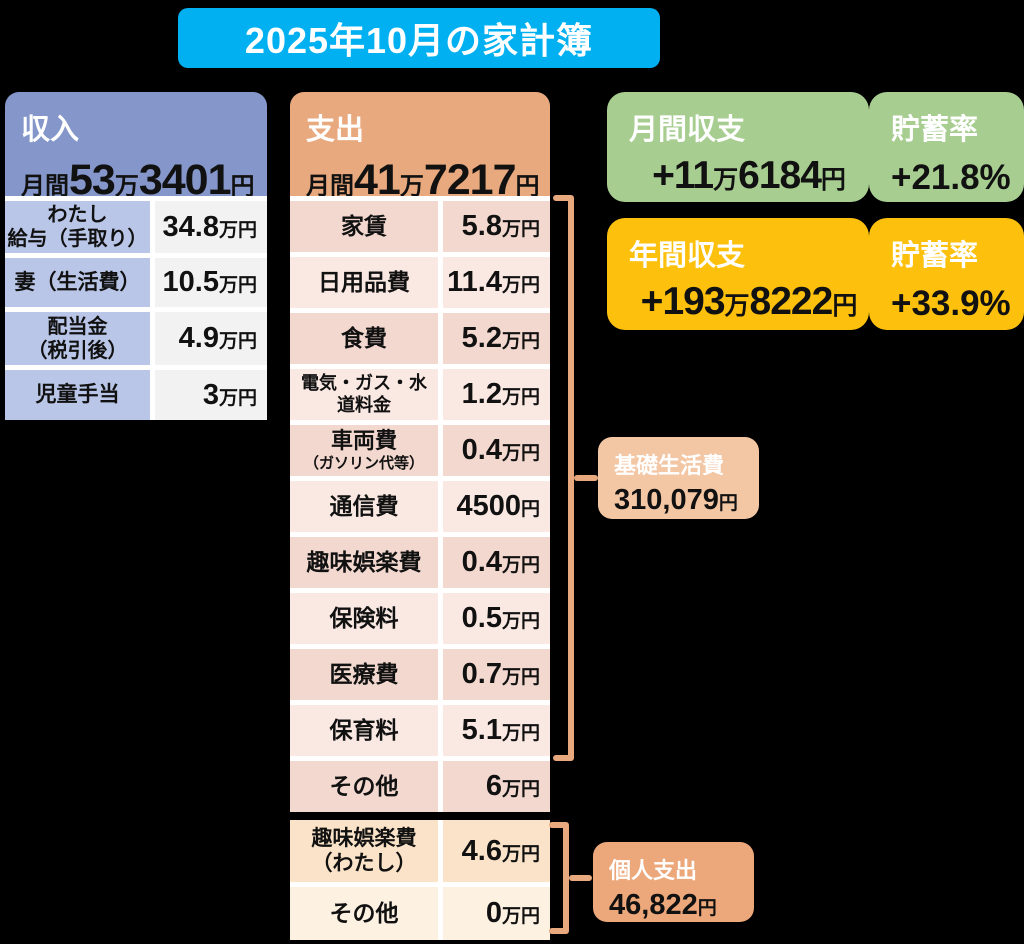  I want to click on table-row: 車両費 （ガソリン代等） 0.4 万円, so click(420, 450).